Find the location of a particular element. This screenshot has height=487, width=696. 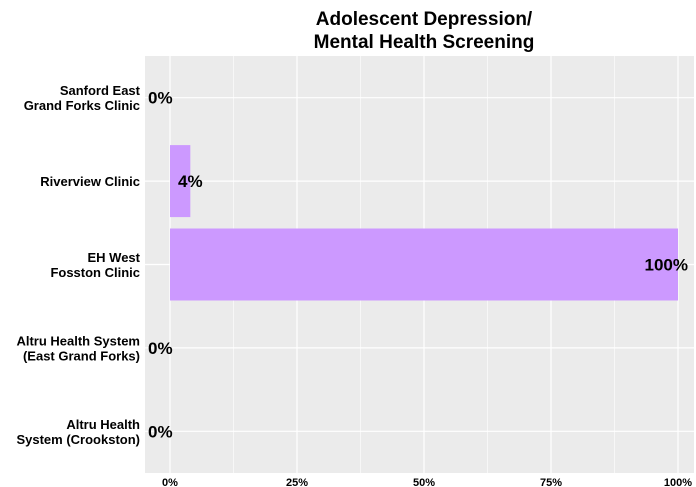

category-label: Altru Health System is located at coordinates (78, 340).